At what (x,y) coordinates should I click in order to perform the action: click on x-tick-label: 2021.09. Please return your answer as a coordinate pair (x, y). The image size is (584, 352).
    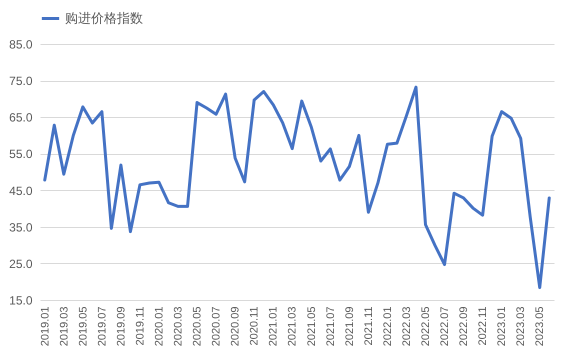
    Looking at the image, I should click on (350, 326).